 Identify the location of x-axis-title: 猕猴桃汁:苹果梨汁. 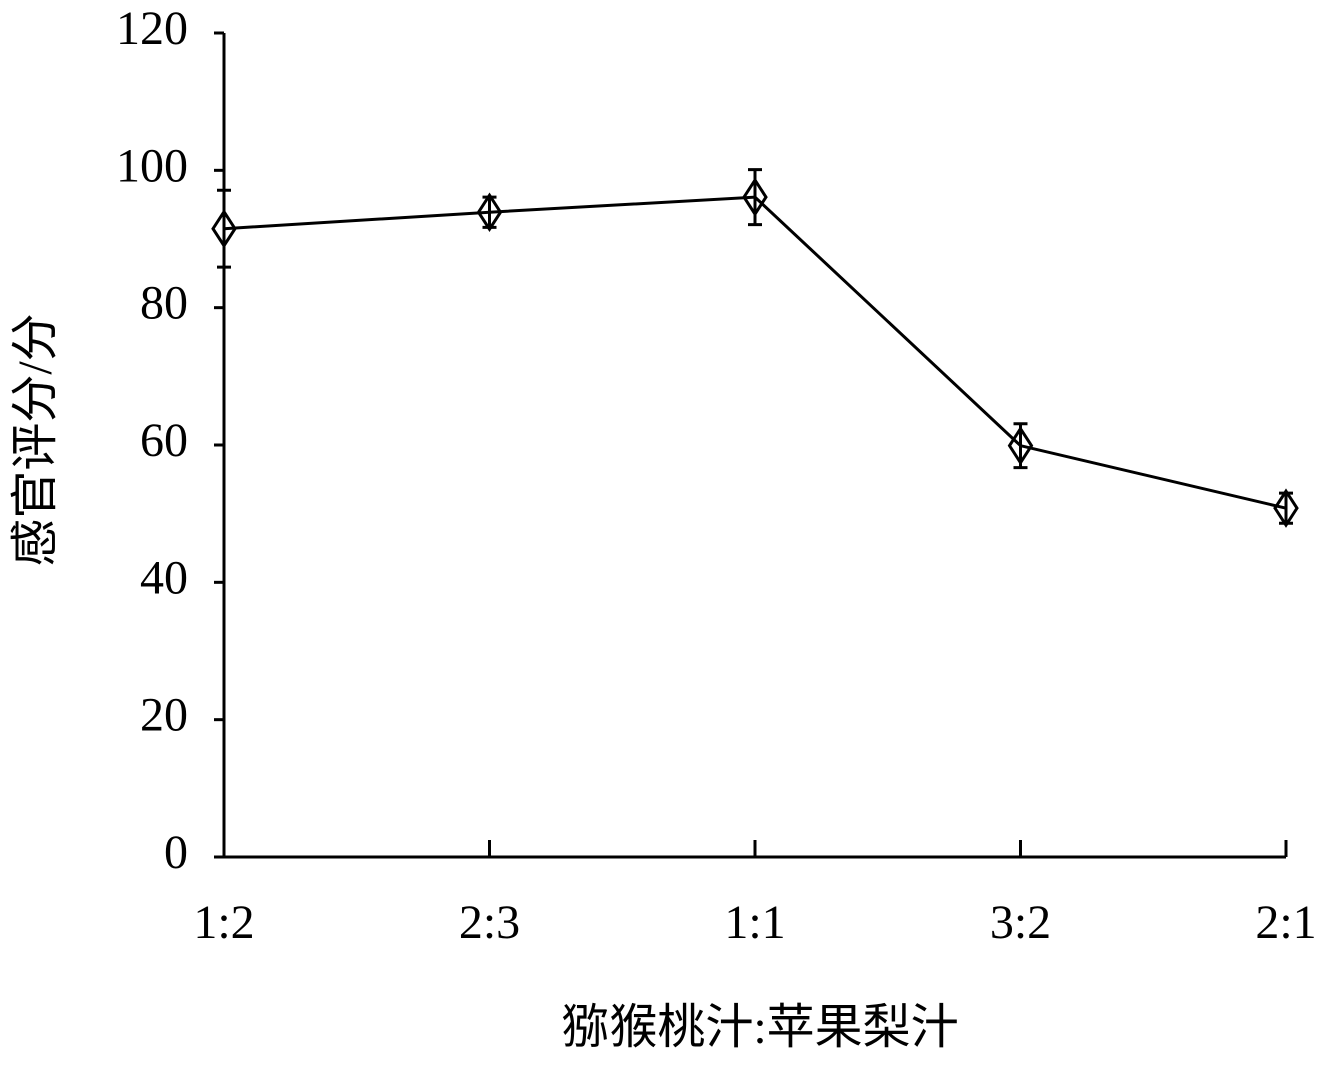
(759, 1027).